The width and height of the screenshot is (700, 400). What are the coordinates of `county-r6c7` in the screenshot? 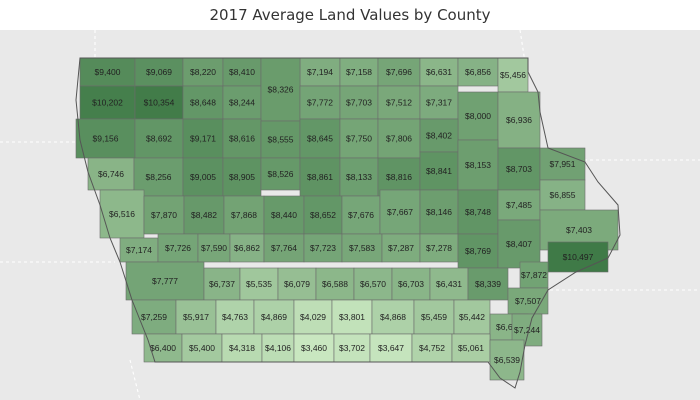 It's located at (362, 248).